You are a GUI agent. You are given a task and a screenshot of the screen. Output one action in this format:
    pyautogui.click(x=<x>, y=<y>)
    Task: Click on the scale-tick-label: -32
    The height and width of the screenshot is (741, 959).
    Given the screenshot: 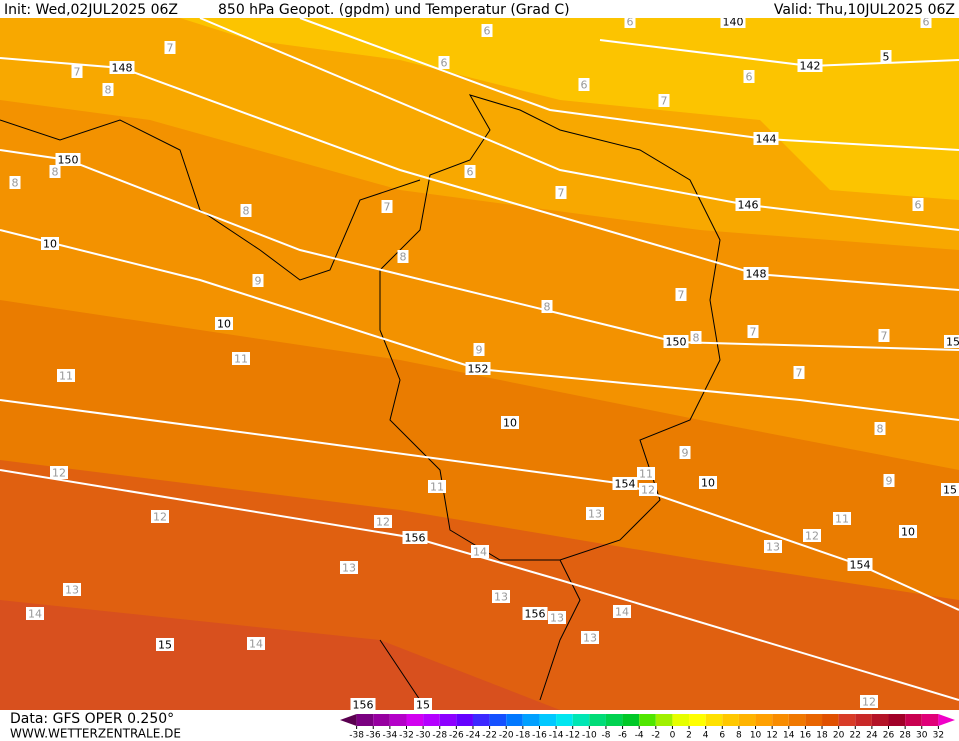 What is the action you would take?
    pyautogui.click(x=406, y=736)
    